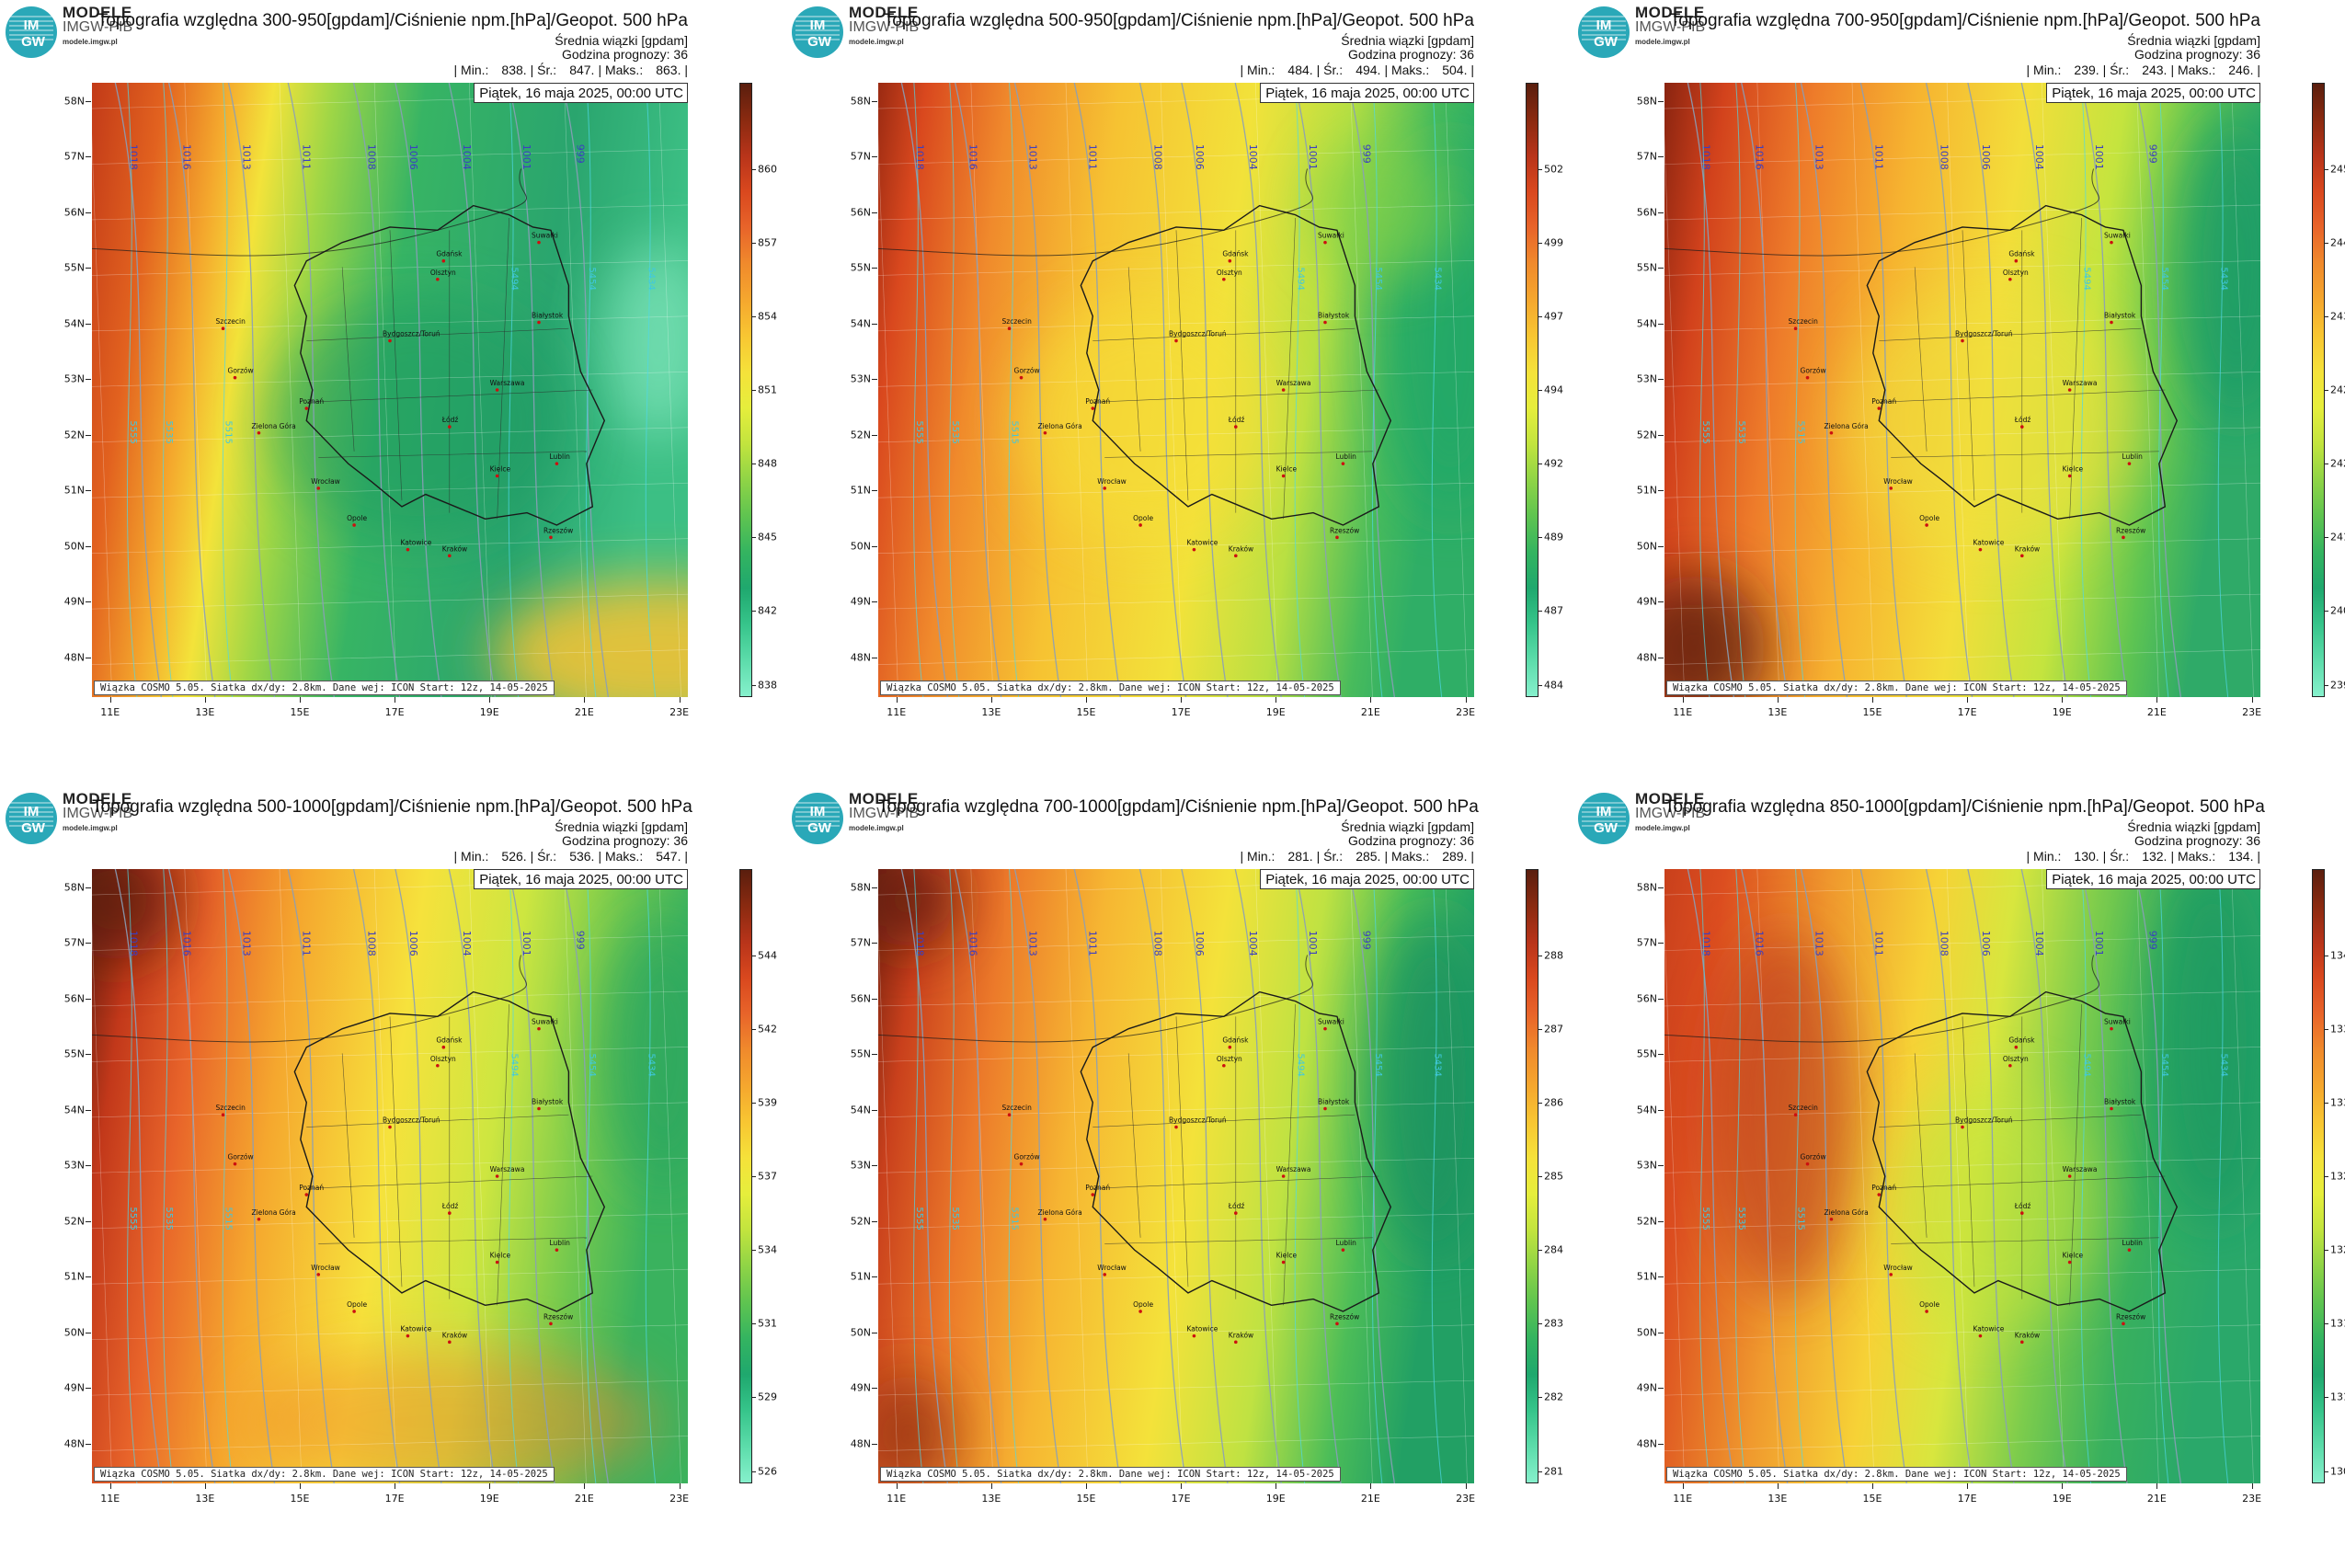 The height and width of the screenshot is (1568, 2345). Describe the element at coordinates (1112, 1268) in the screenshot. I see `city-label: Wrocław` at that location.